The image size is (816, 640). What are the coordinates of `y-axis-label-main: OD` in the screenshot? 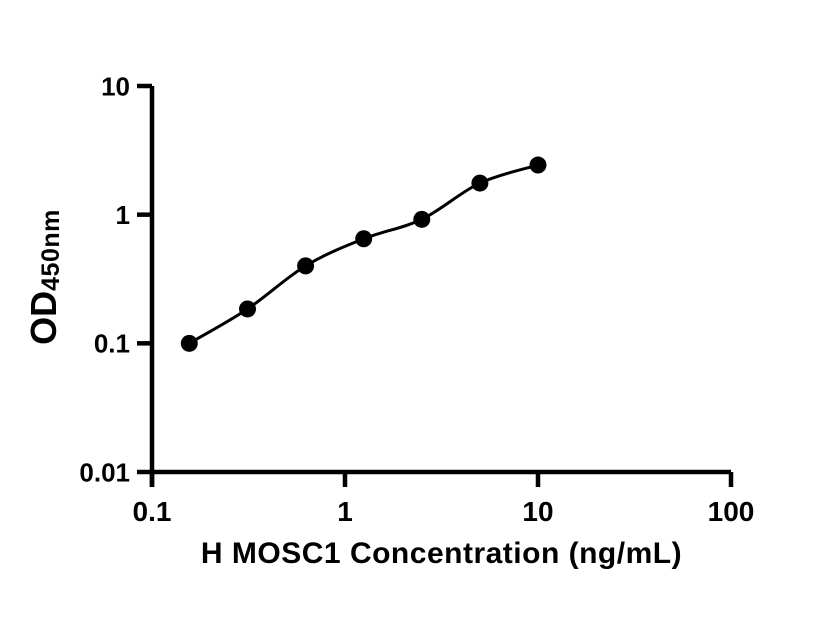 It's located at (43, 317).